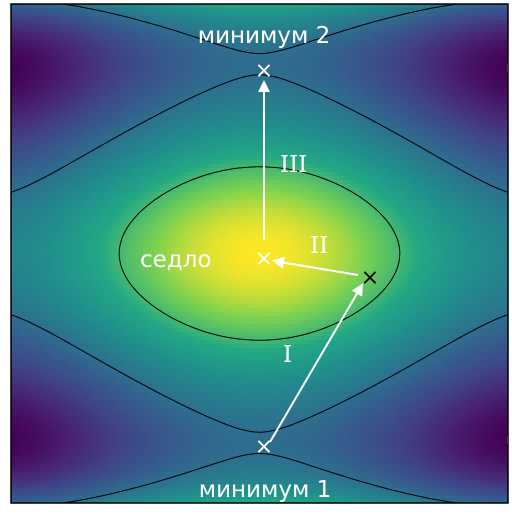 The width and height of the screenshot is (512, 515). I want to click on step-3-label: III, so click(293, 165).